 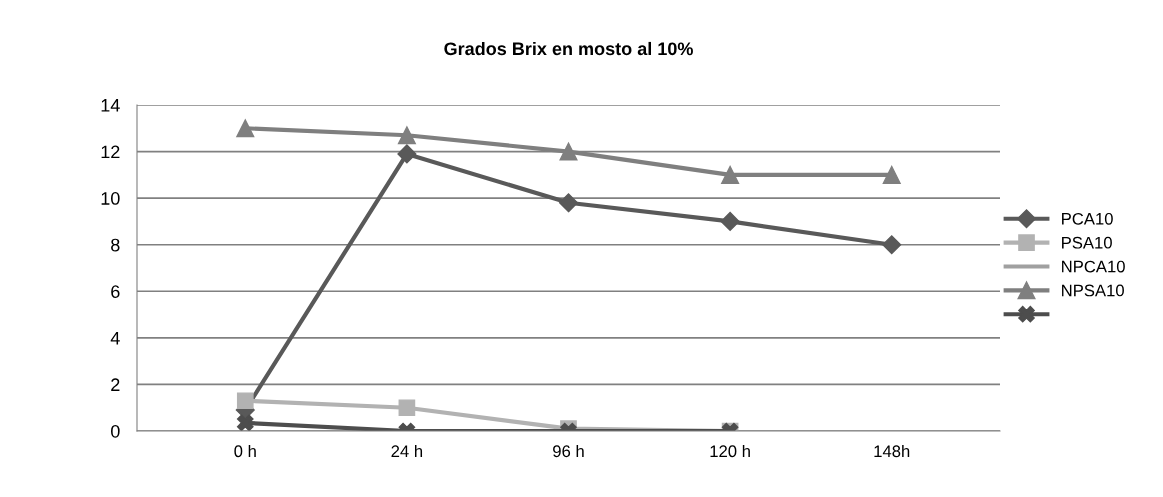 I want to click on legend-label: PSA10, so click(x=1087, y=242).